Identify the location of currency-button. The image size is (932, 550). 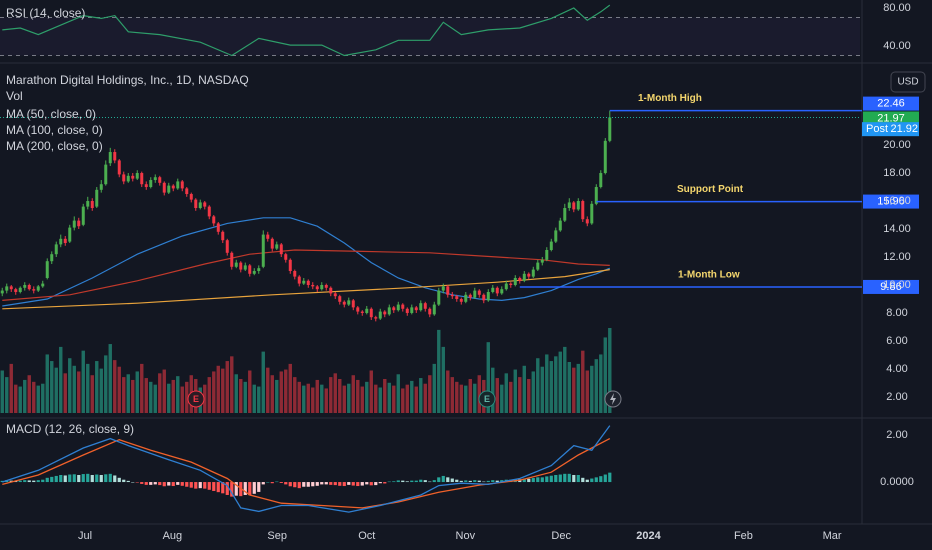
(908, 82).